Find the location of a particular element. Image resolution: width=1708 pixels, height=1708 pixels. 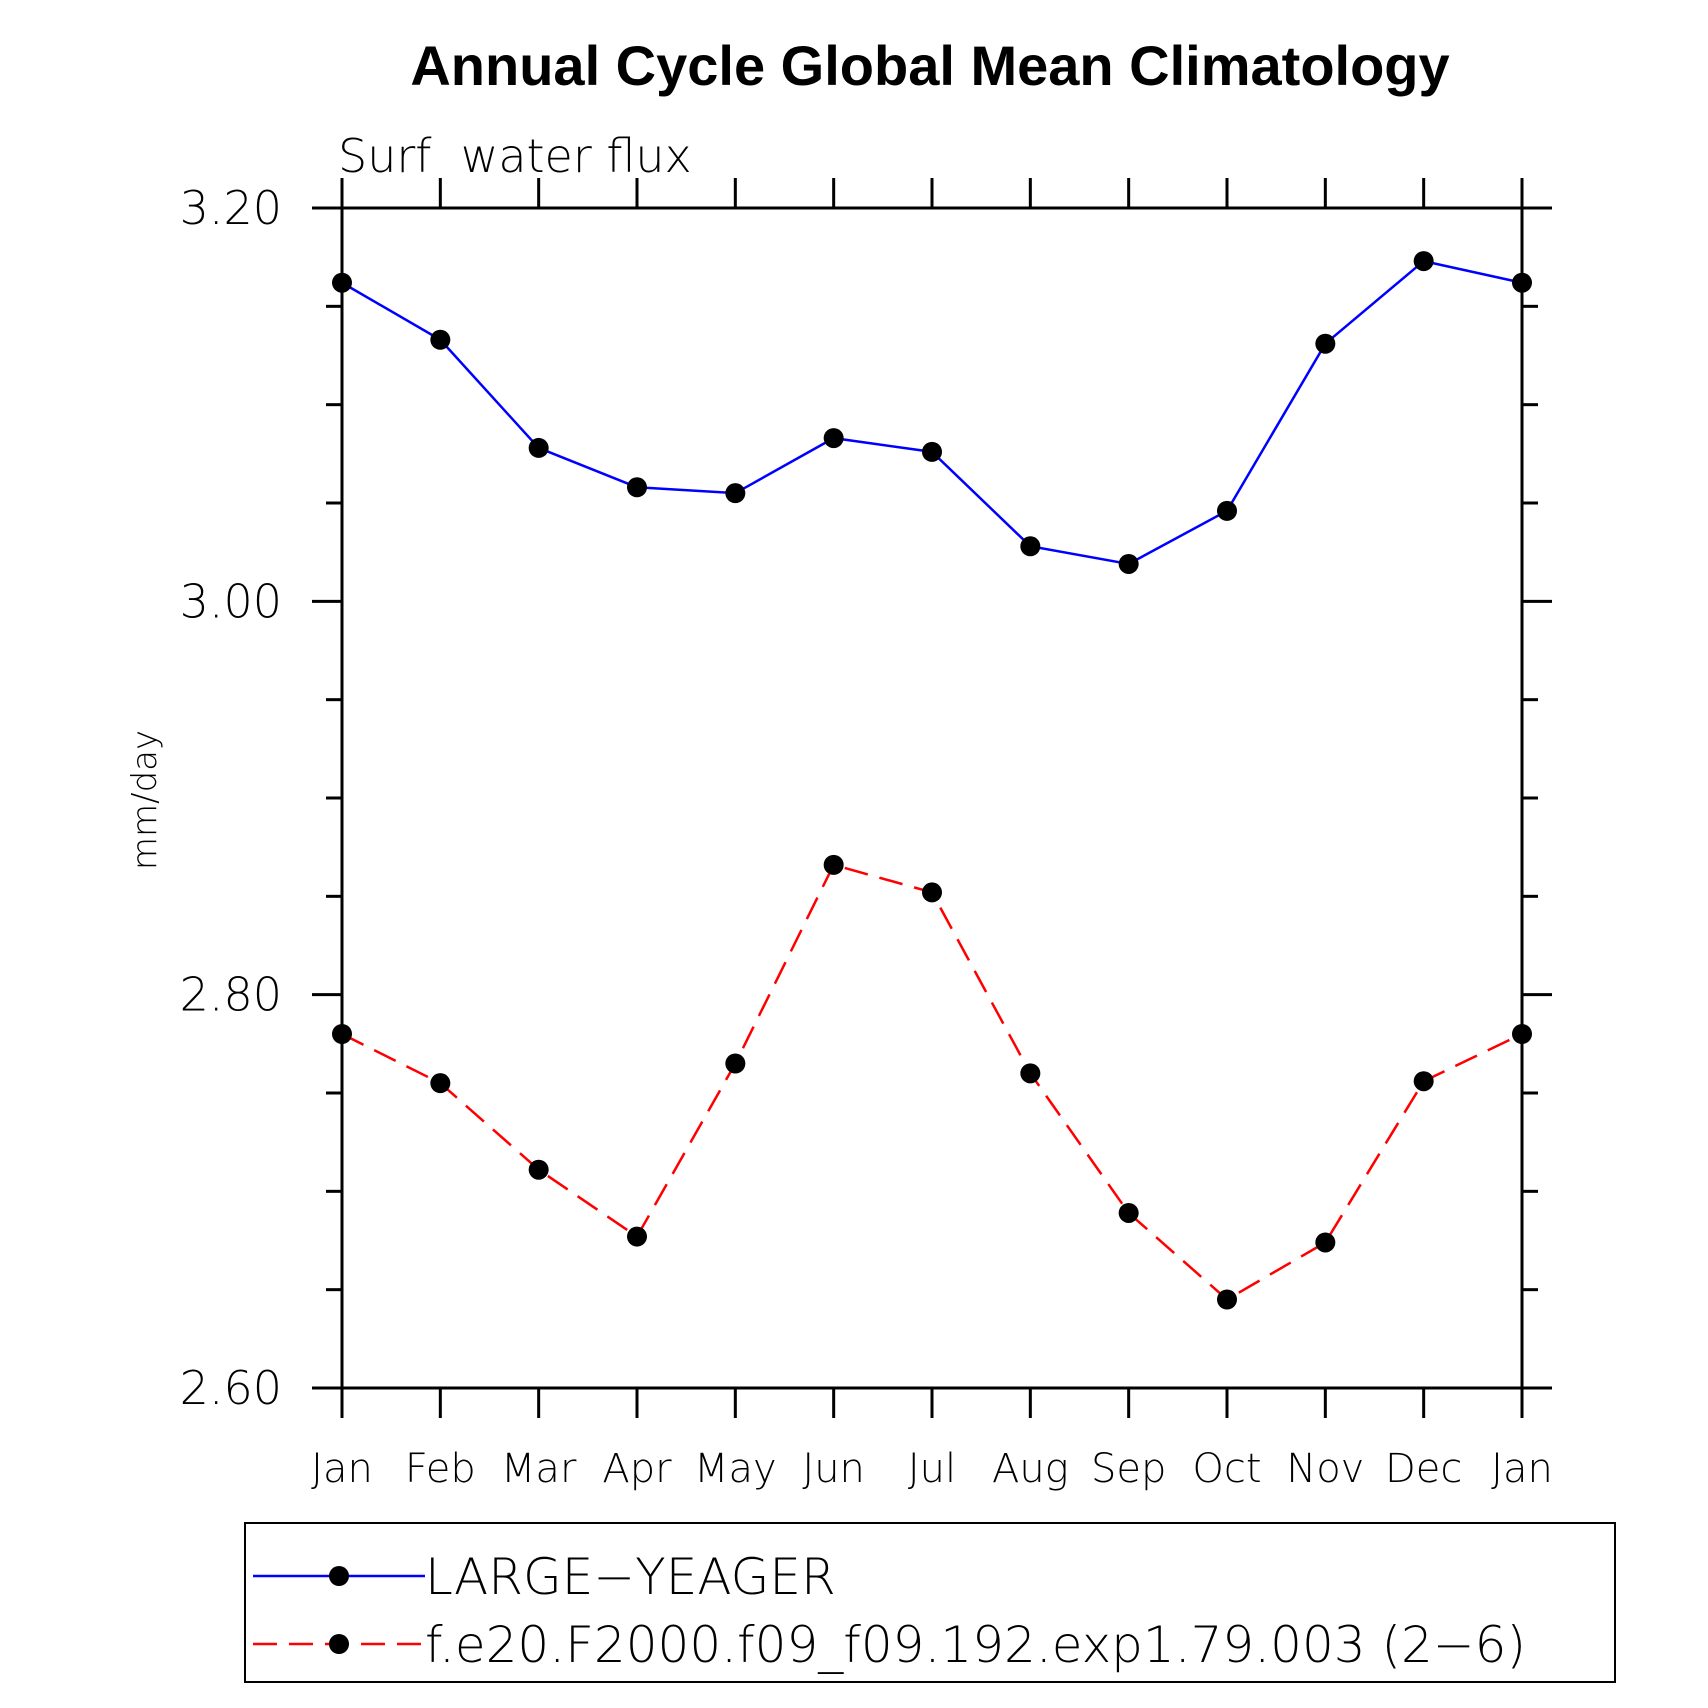

y-axis-label: mm/day is located at coordinates (145, 800).